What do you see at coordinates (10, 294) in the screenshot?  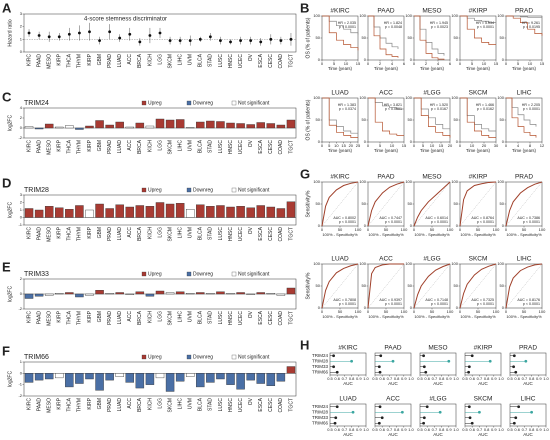 I see `y-axis-label: log2FC` at bounding box center [10, 294].